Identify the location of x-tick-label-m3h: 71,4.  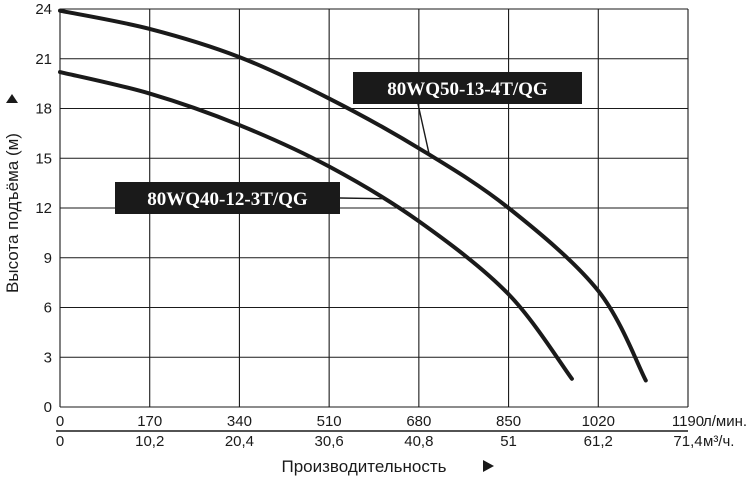
(687, 441).